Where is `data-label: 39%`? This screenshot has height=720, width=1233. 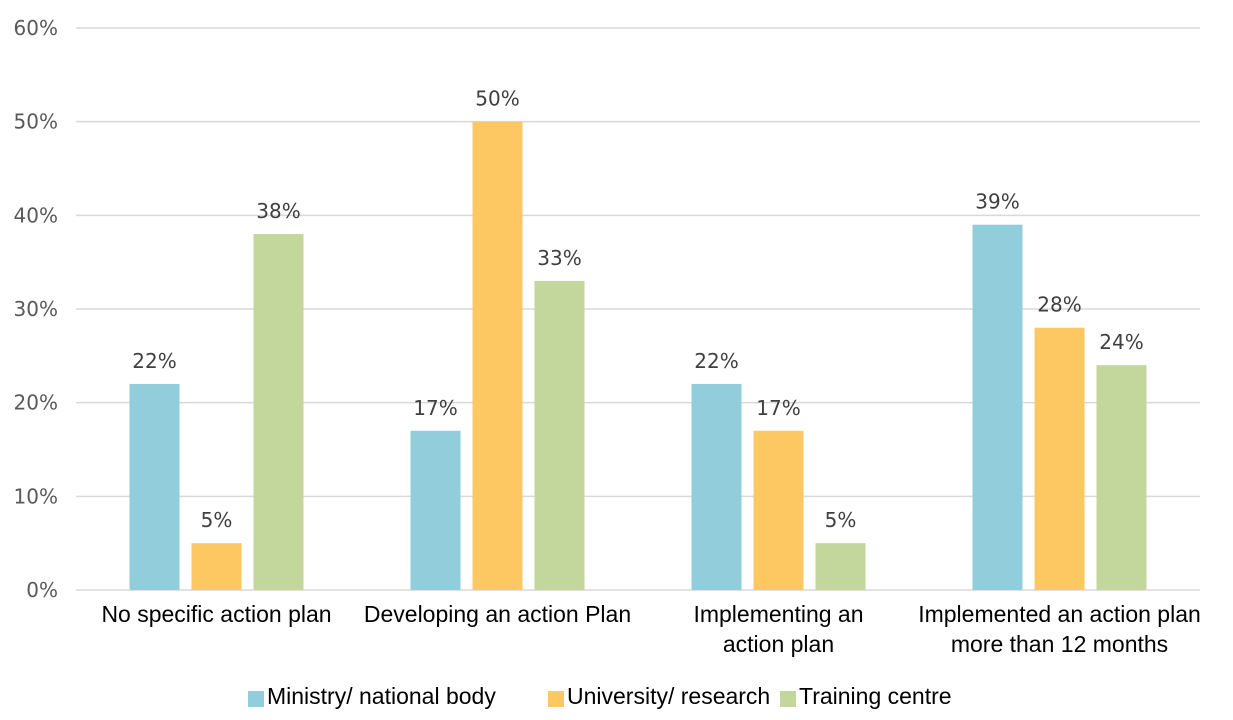 data-label: 39% is located at coordinates (997, 202).